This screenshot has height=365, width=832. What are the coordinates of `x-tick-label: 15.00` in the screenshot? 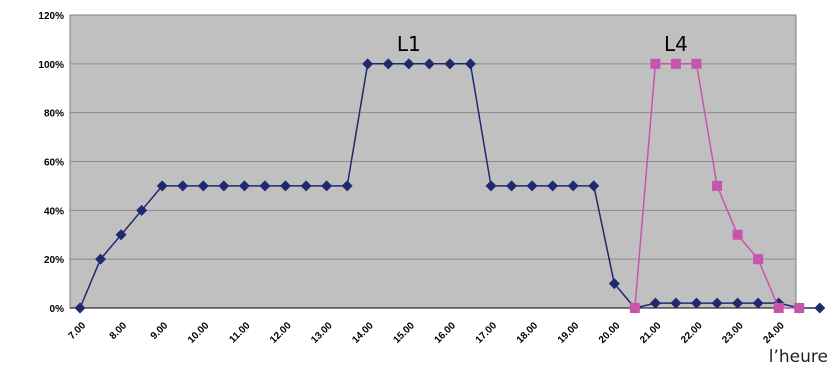 It's located at (404, 333).